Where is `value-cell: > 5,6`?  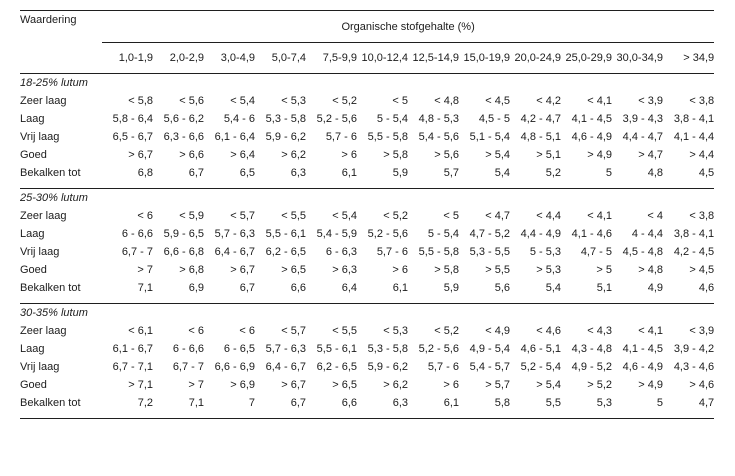
value-cell: > 5,6 is located at coordinates (446, 155).